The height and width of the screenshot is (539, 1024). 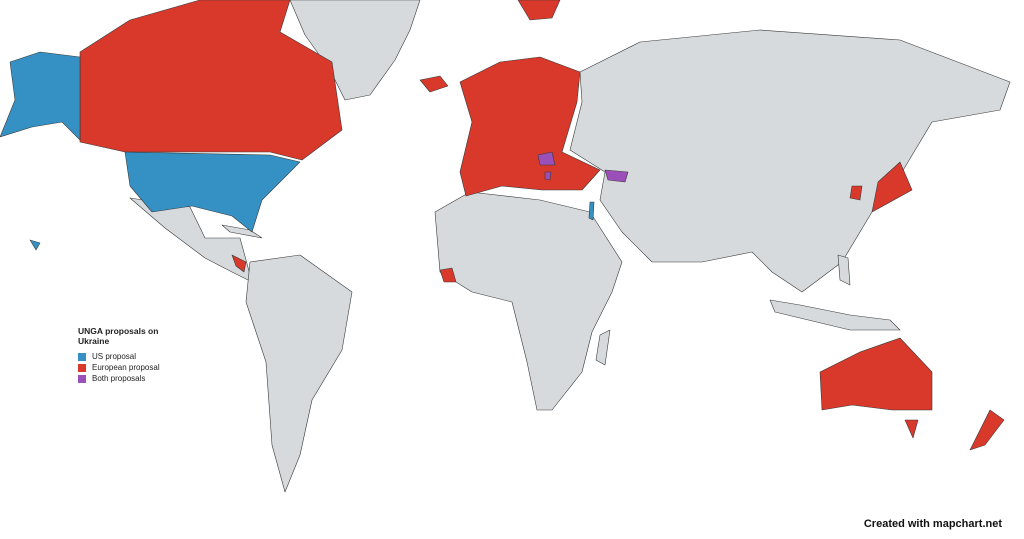 What do you see at coordinates (40, 96) in the screenshot?
I see `alaska` at bounding box center [40, 96].